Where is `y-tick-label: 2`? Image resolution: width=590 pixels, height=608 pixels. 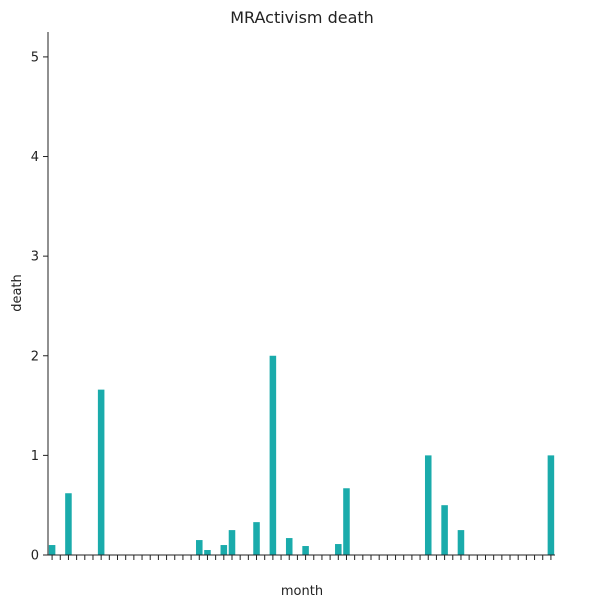
y-tick-label: 2 is located at coordinates (35, 356).